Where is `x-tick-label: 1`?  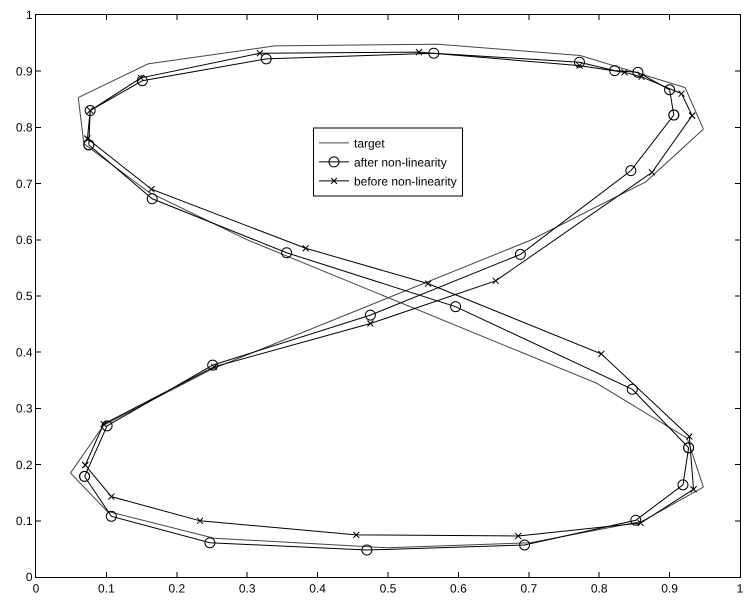
x-tick-label: 1 is located at coordinates (740, 588).